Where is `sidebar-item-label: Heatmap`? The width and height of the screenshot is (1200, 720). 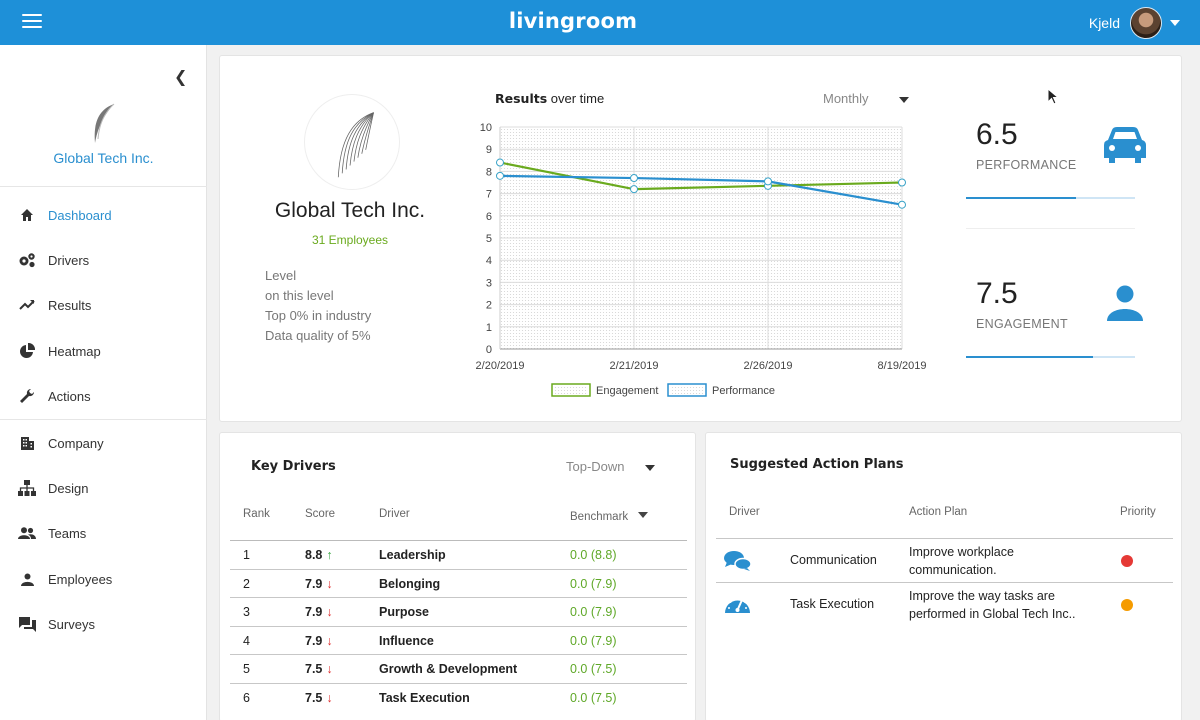
sidebar-item-label: Heatmap is located at coordinates (74, 351).